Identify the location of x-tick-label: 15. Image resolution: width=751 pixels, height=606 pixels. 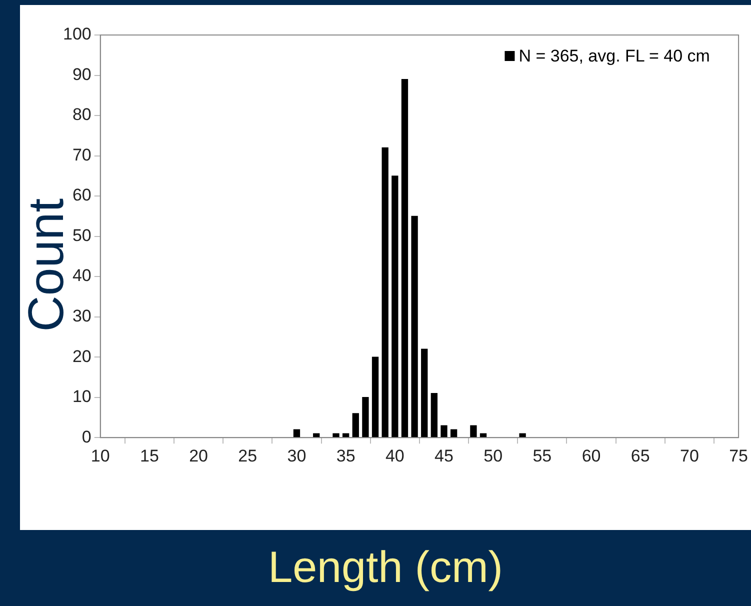
(149, 456).